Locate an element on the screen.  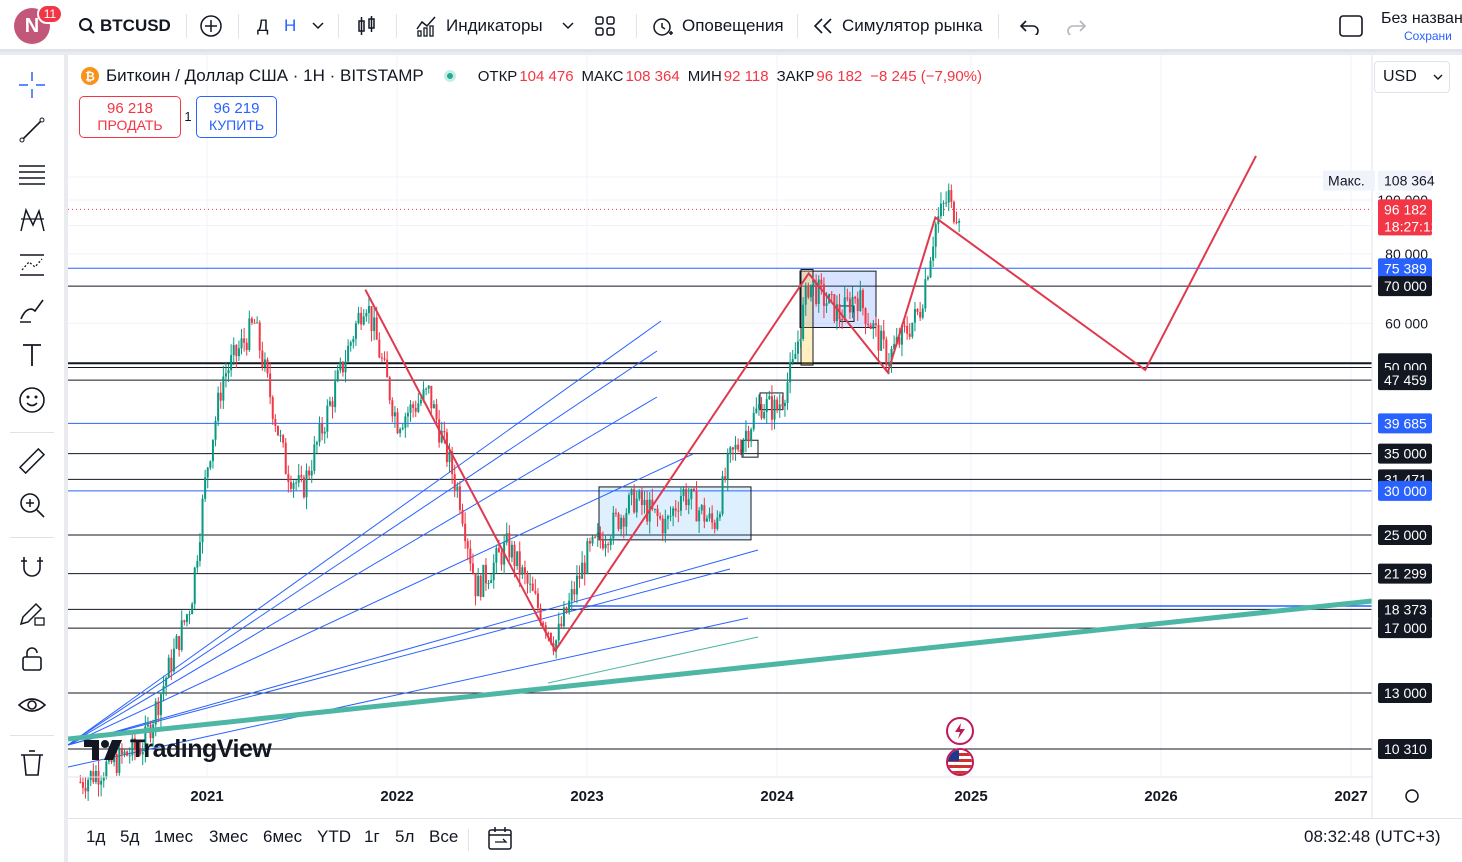
alarm-clock-icon is located at coordinates (663, 27).